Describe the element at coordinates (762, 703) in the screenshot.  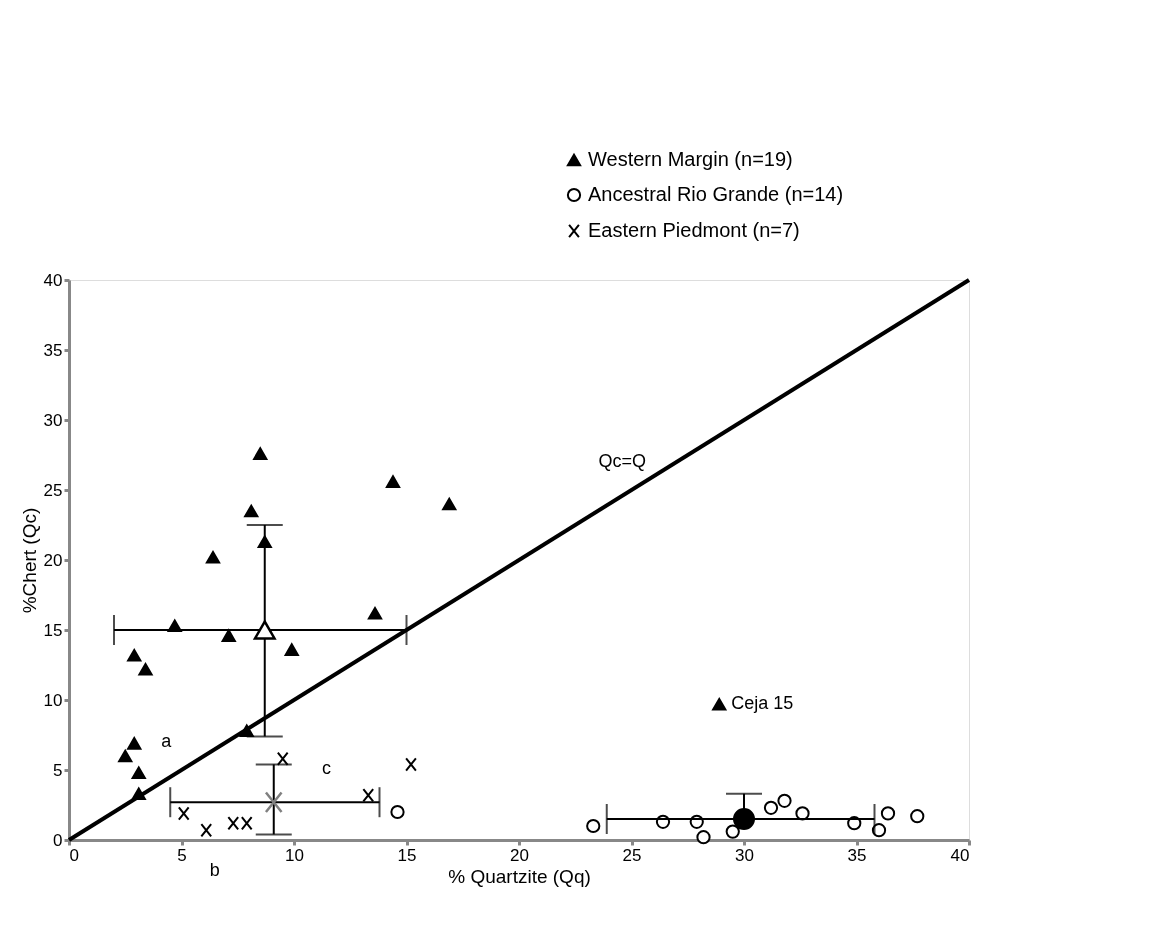
I see `annotation: Ceja 15` at that location.